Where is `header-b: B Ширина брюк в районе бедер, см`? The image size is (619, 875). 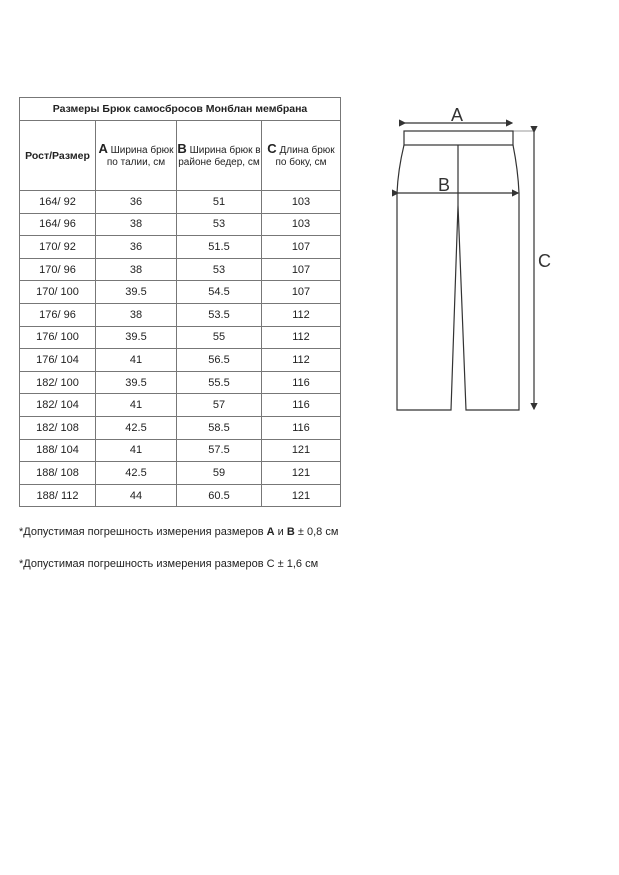 header-b: B Ширина брюк в районе бедер, см is located at coordinates (219, 155).